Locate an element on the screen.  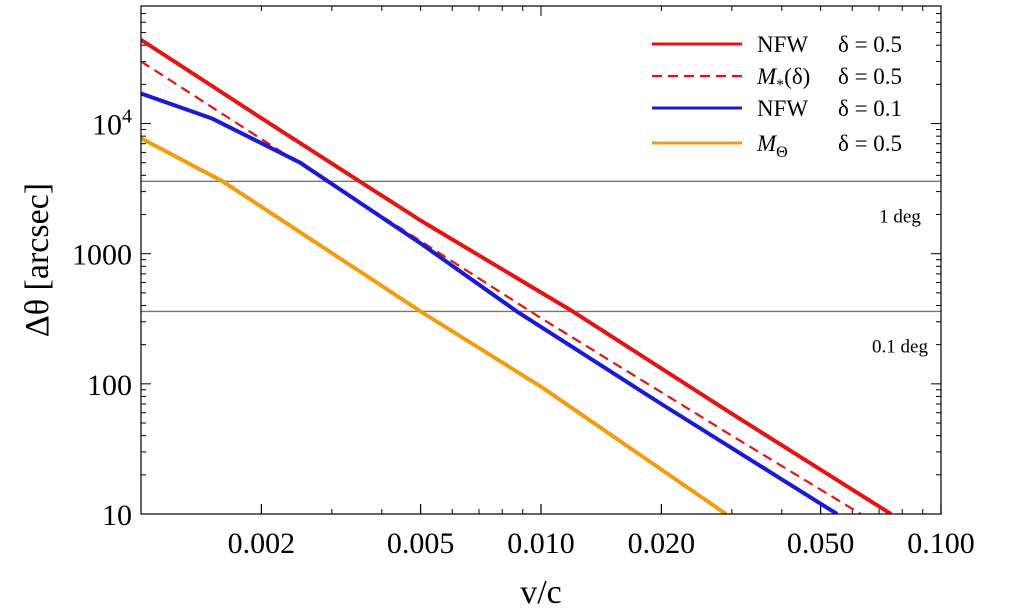
x-tick-label: 0.050 is located at coordinates (821, 543).